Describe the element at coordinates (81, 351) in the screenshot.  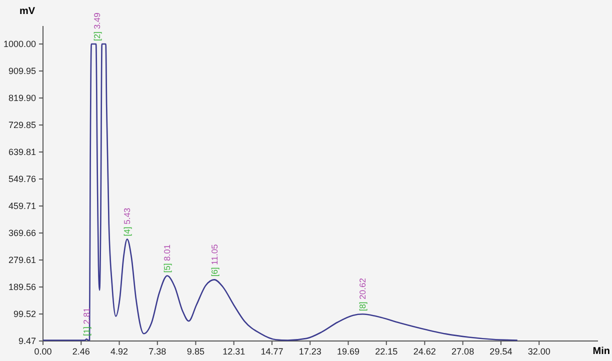
I see `x-tick-label: 2.46` at that location.